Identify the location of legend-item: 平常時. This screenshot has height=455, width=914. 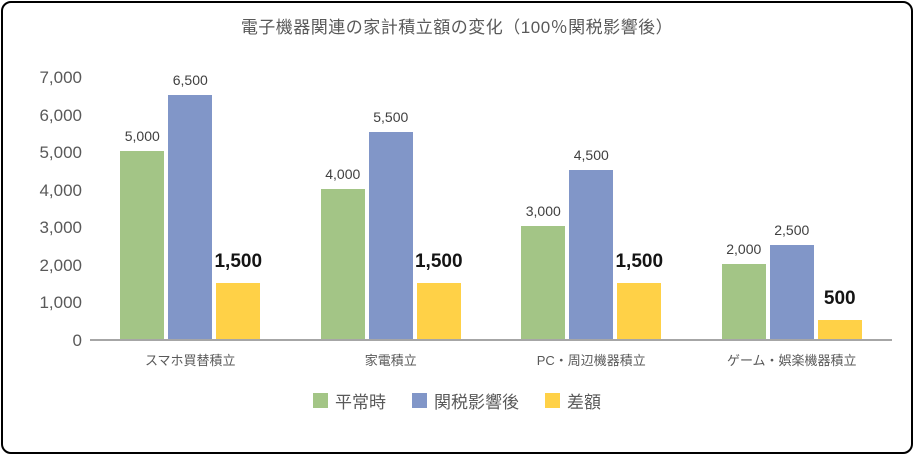
(349, 400).